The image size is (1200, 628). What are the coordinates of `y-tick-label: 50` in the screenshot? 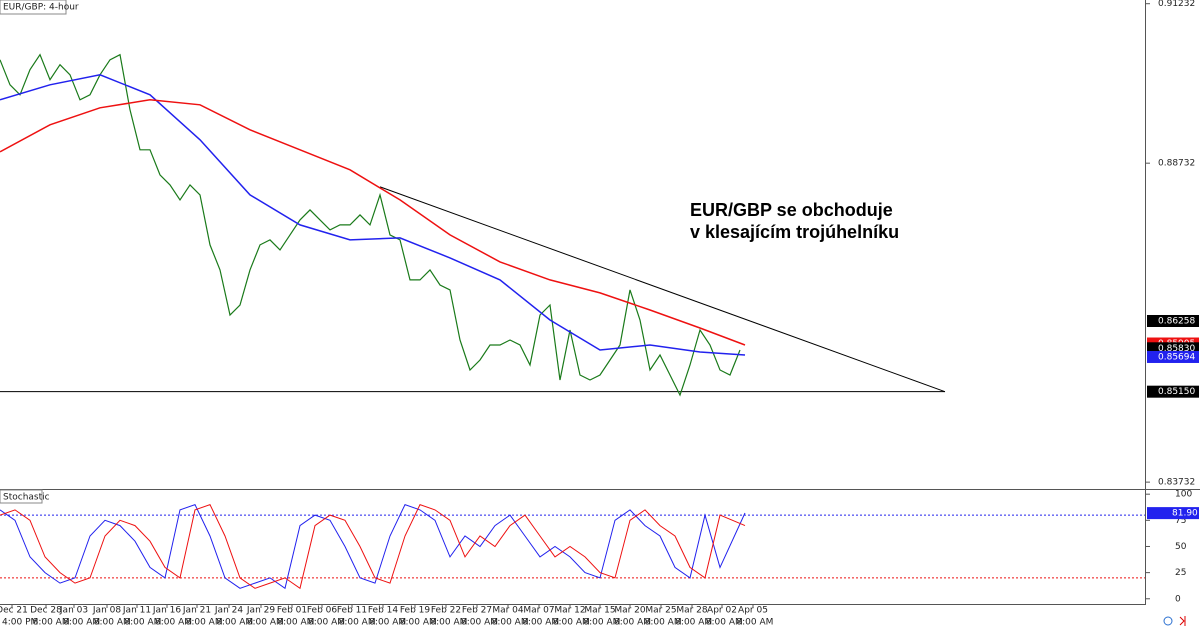 It's located at (1181, 547).